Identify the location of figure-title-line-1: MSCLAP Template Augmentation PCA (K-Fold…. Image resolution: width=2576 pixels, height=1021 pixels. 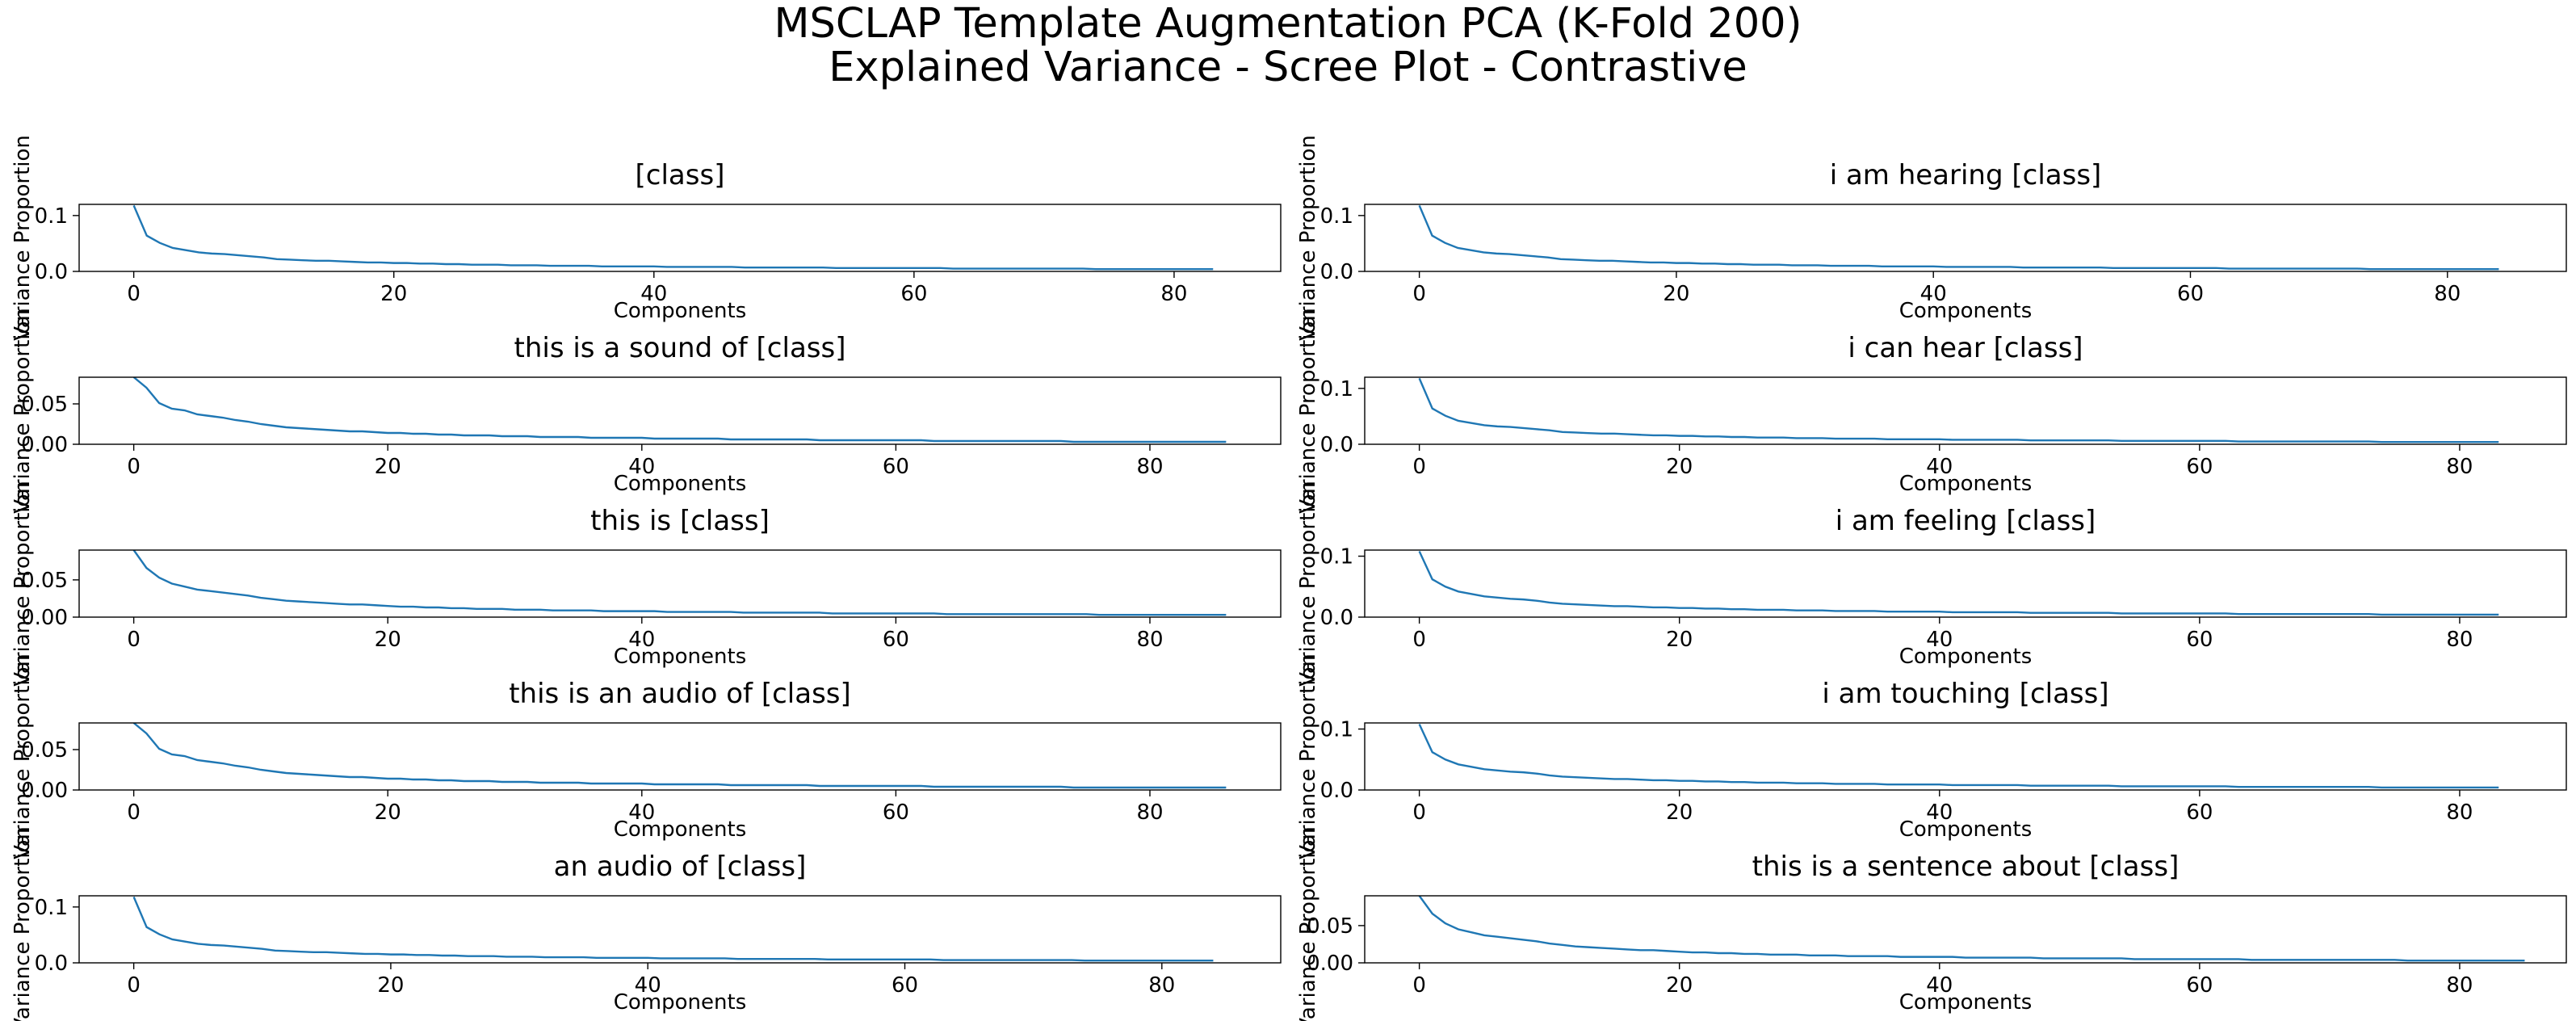
(1288, 24).